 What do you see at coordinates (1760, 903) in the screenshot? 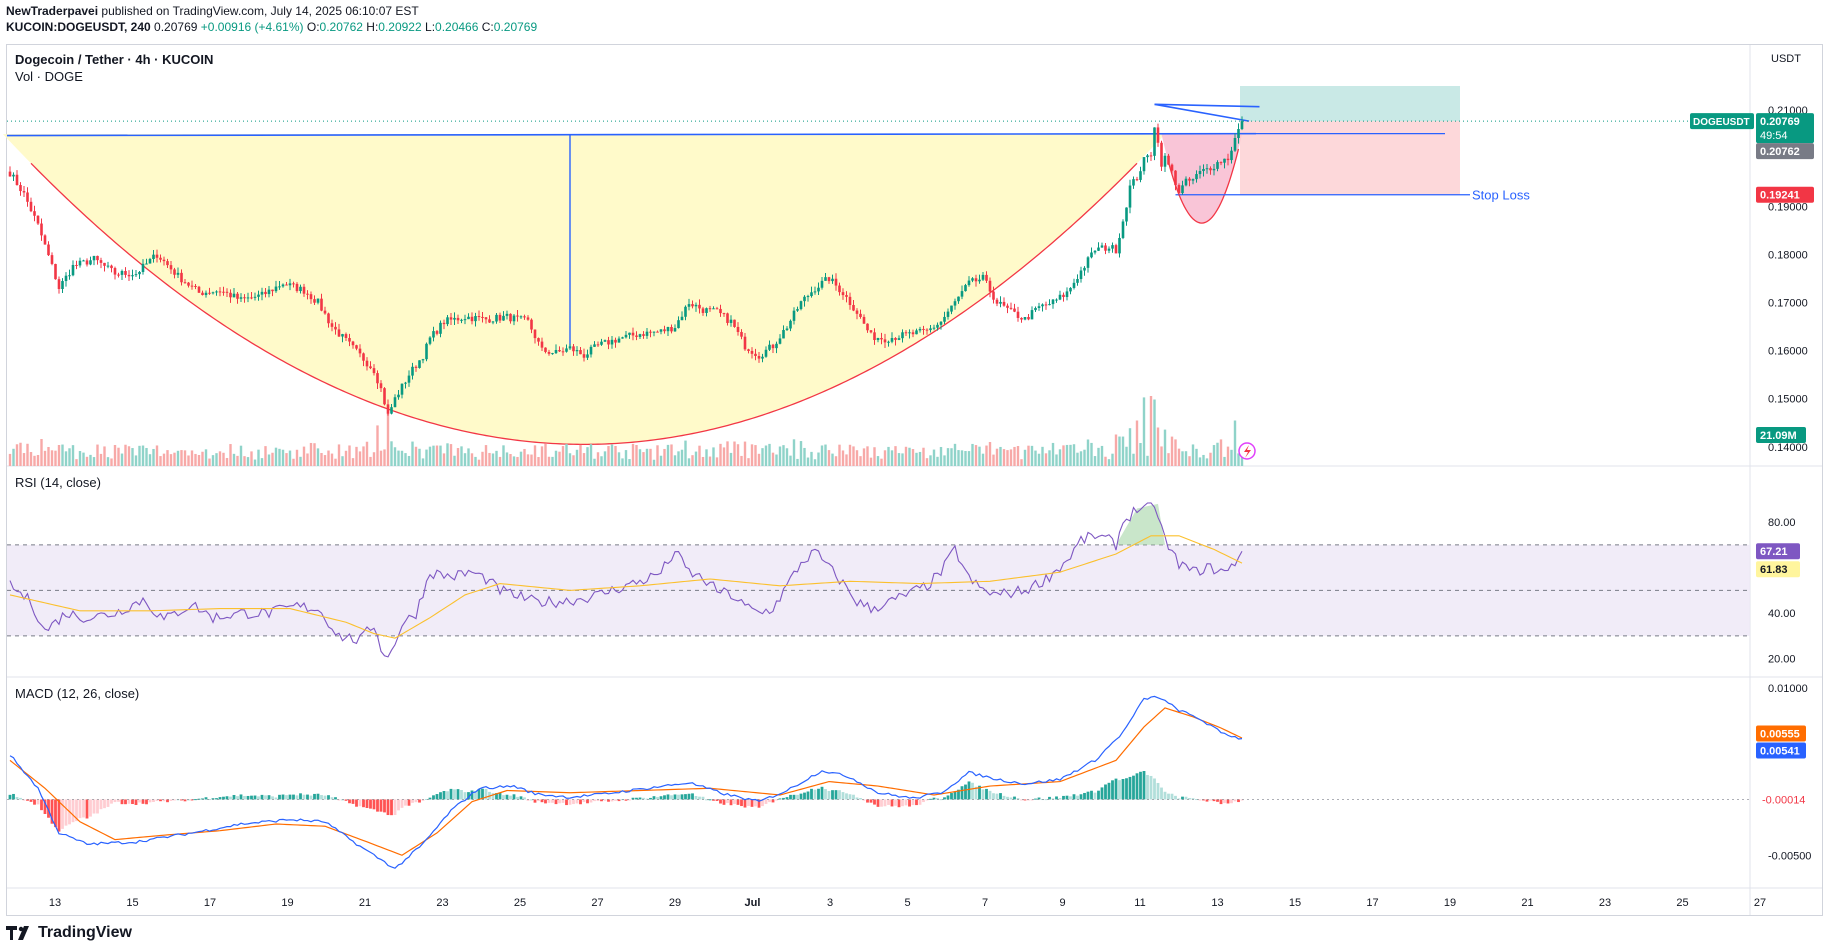
I see `time-tick-label: 27` at bounding box center [1760, 903].